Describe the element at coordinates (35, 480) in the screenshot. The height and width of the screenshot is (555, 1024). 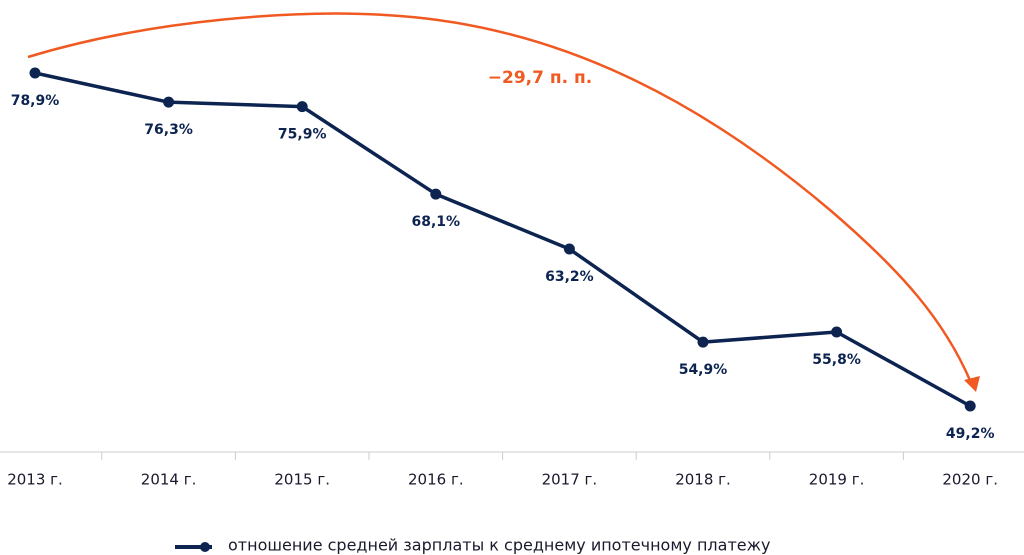
I see `x-tick-label: 2013 г.` at that location.